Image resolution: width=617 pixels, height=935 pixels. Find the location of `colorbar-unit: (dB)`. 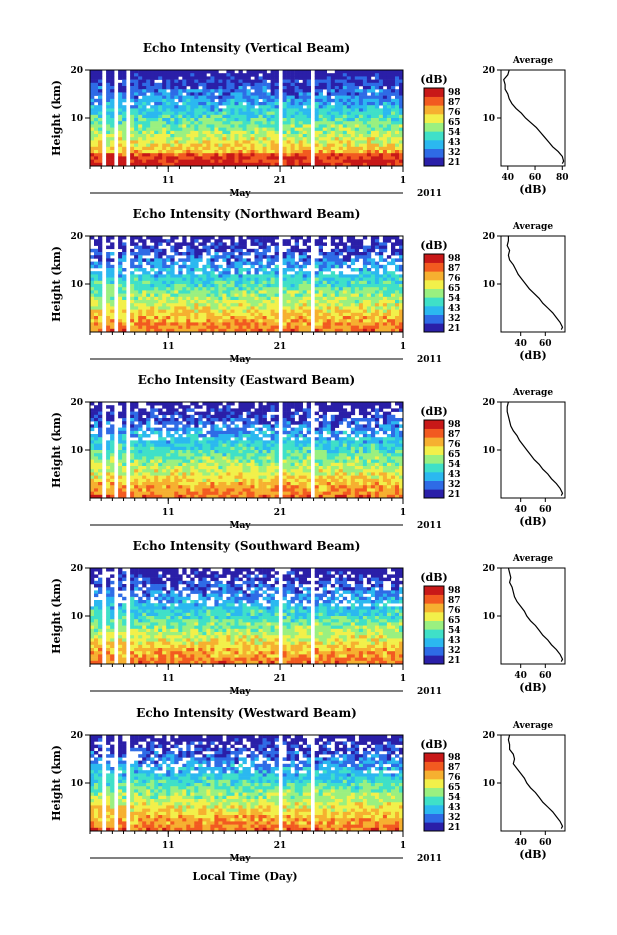

colorbar-unit: (dB) is located at coordinates (433, 79).